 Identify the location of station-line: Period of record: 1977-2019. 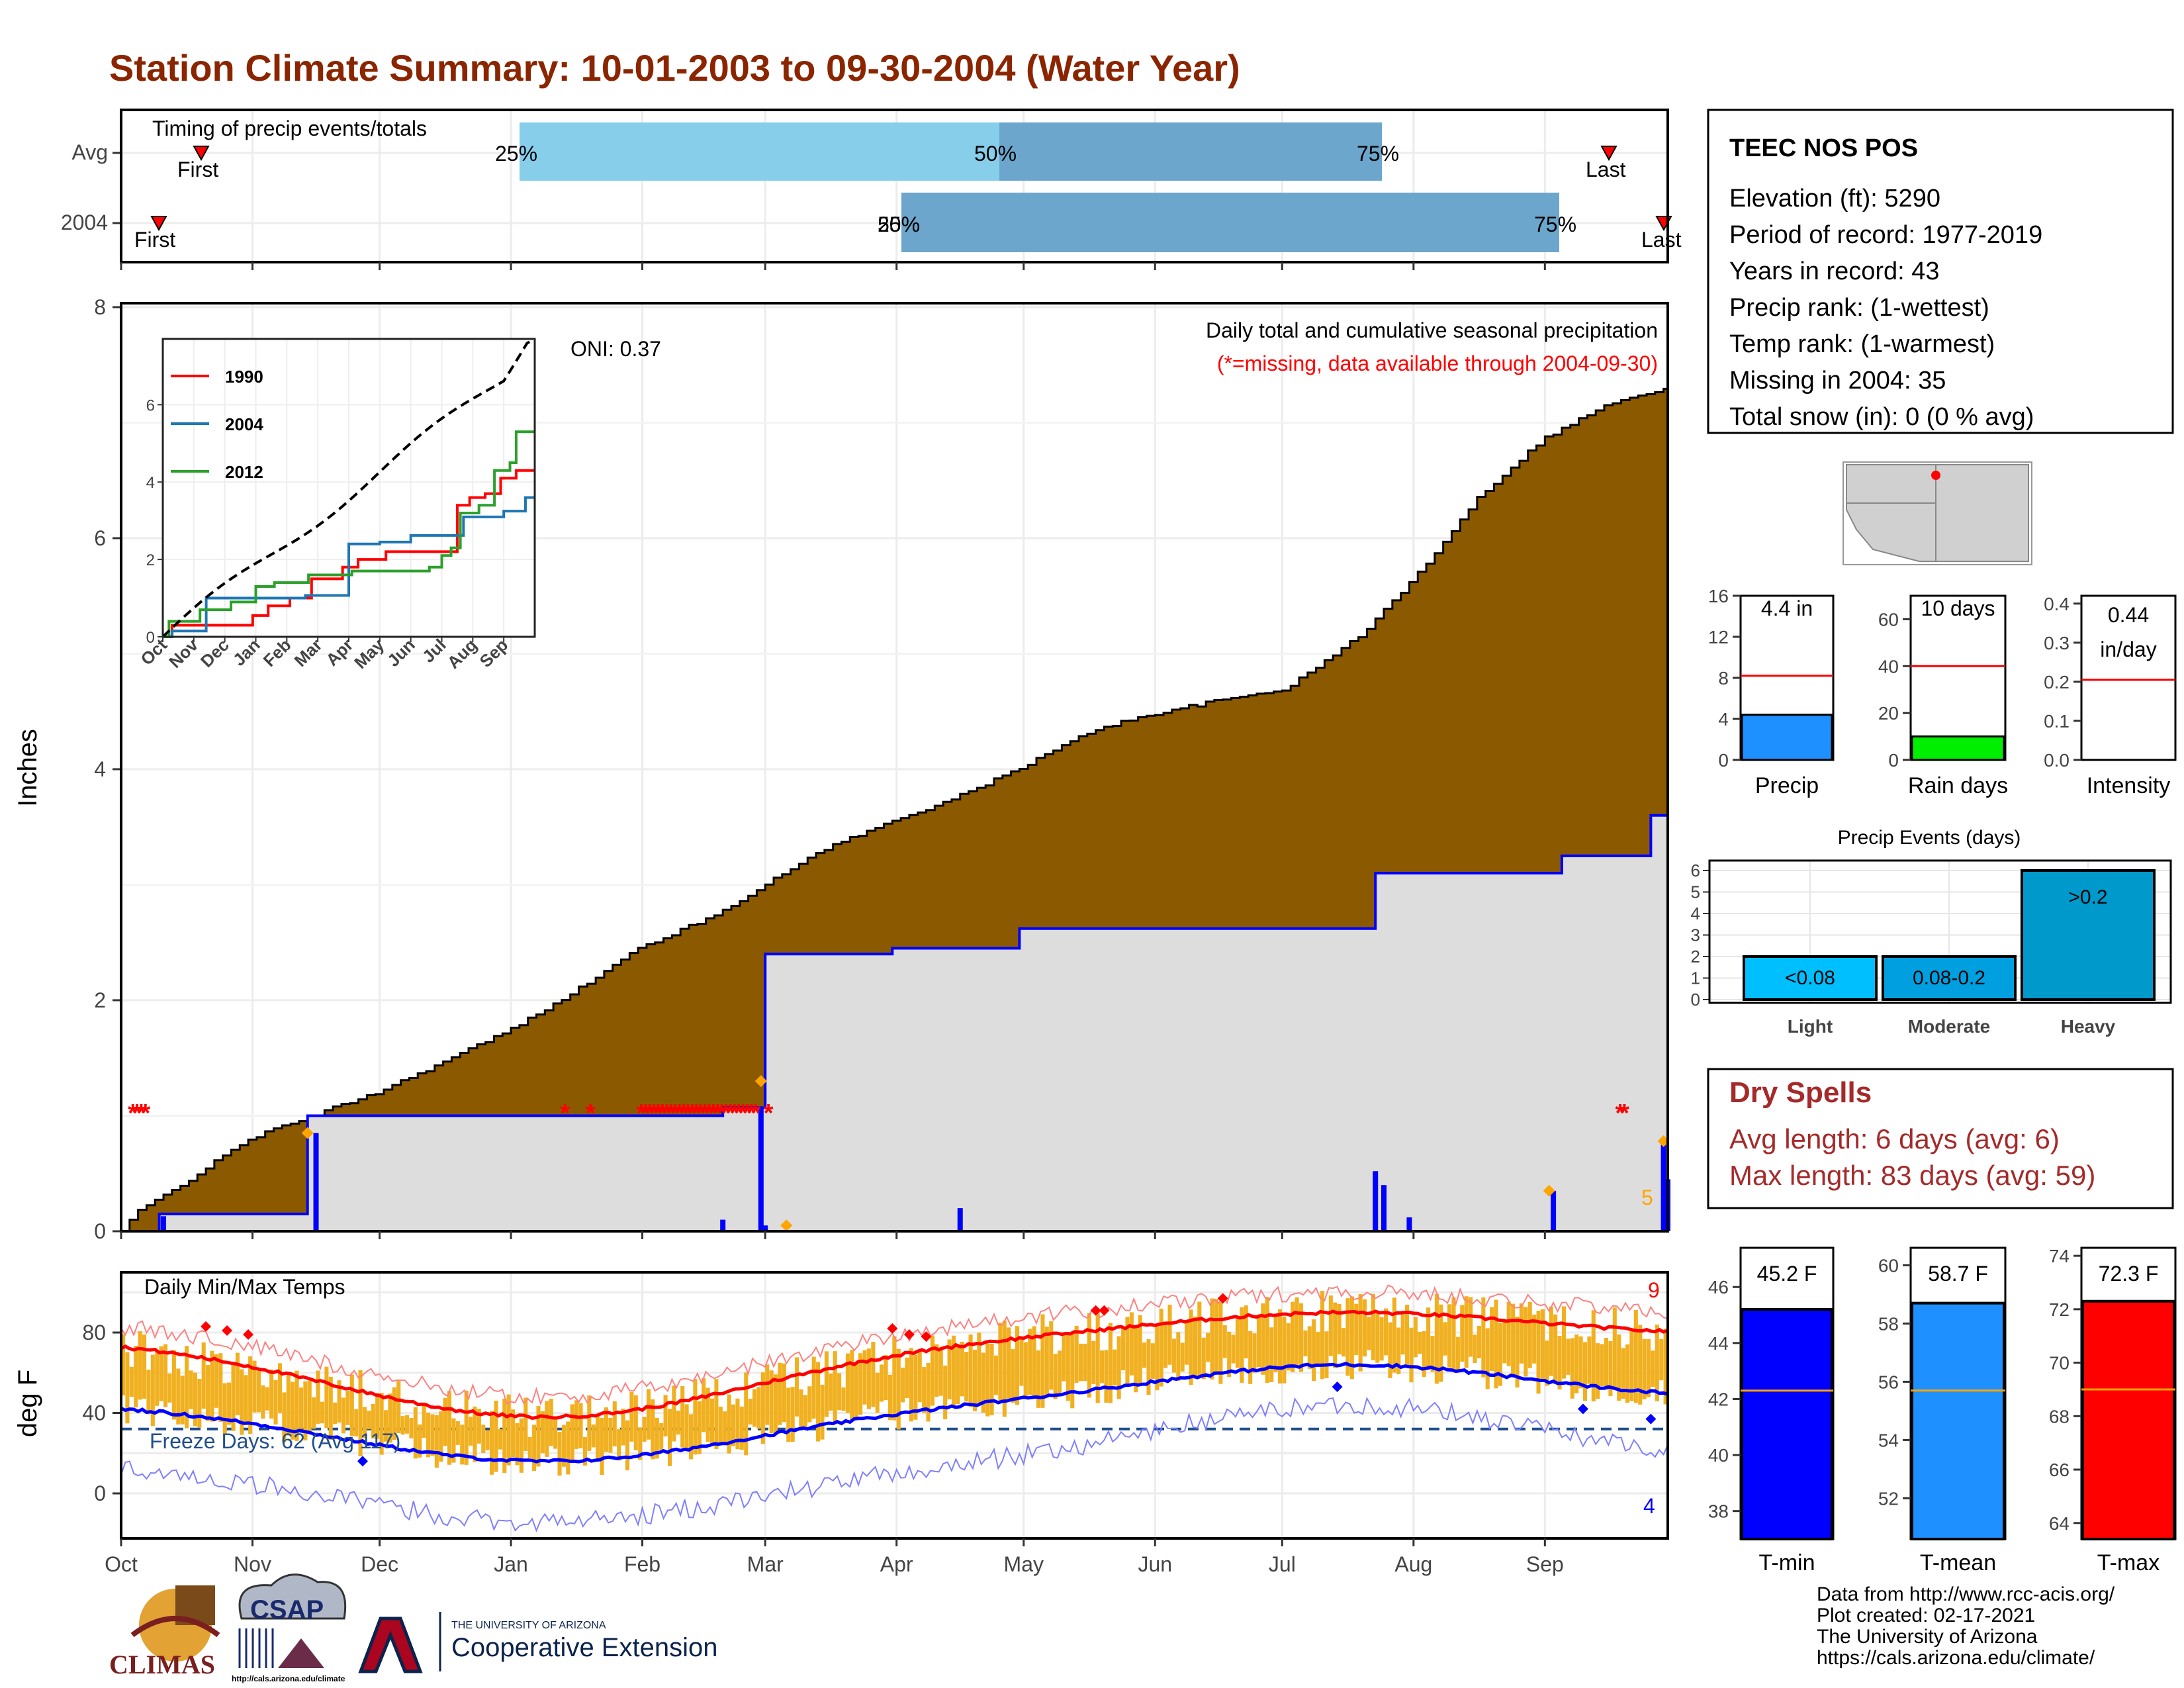
(1885, 235).